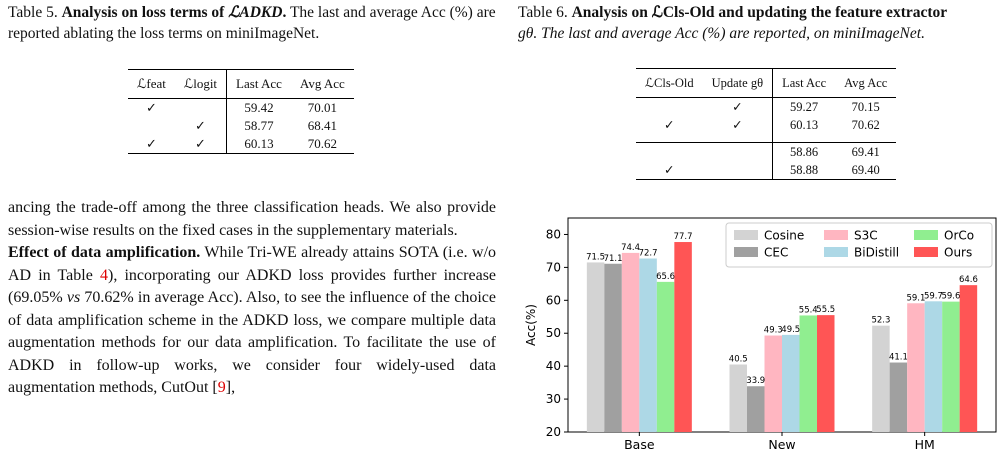  What do you see at coordinates (322, 84) in the screenshot?
I see `table5-header: Avg Acc` at bounding box center [322, 84].